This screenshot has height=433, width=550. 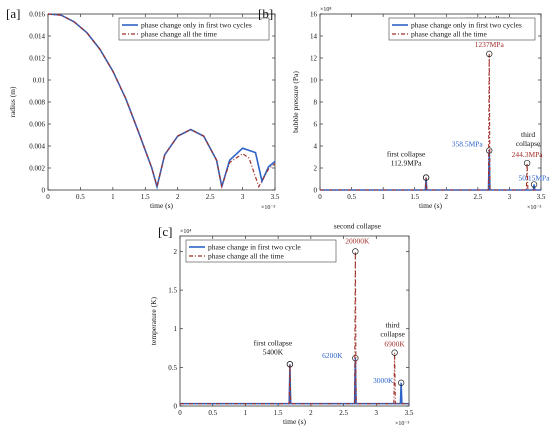 What do you see at coordinates (316, 125) in the screenshot?
I see `y-tick-label: 6` at bounding box center [316, 125].